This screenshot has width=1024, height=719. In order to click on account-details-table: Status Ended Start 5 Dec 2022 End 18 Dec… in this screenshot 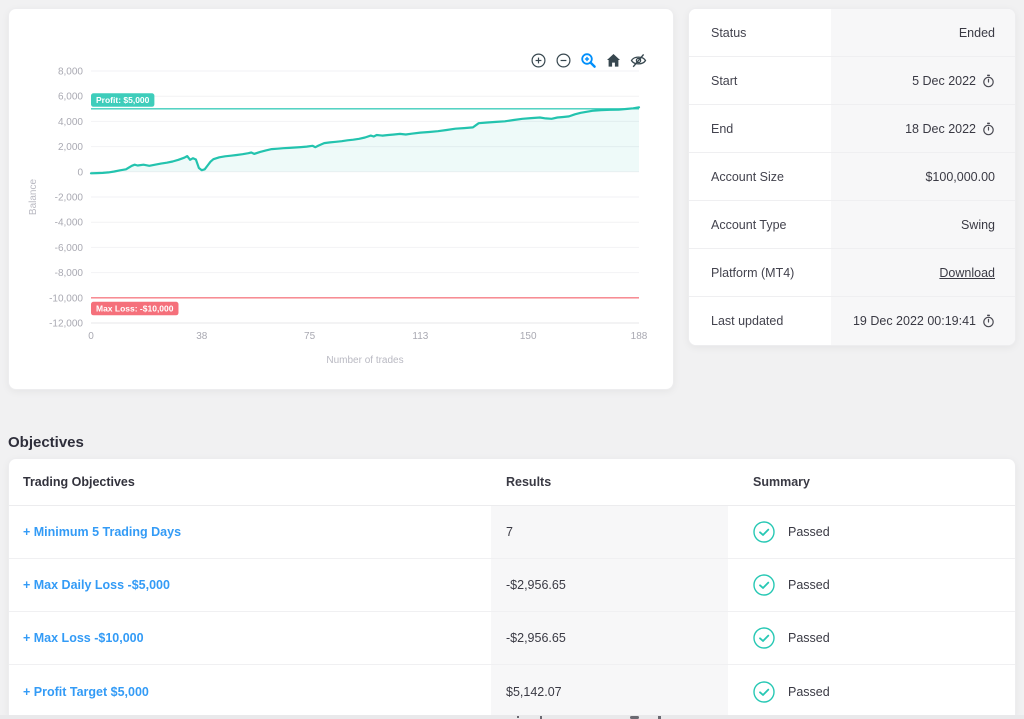, I will do `click(852, 177)`.